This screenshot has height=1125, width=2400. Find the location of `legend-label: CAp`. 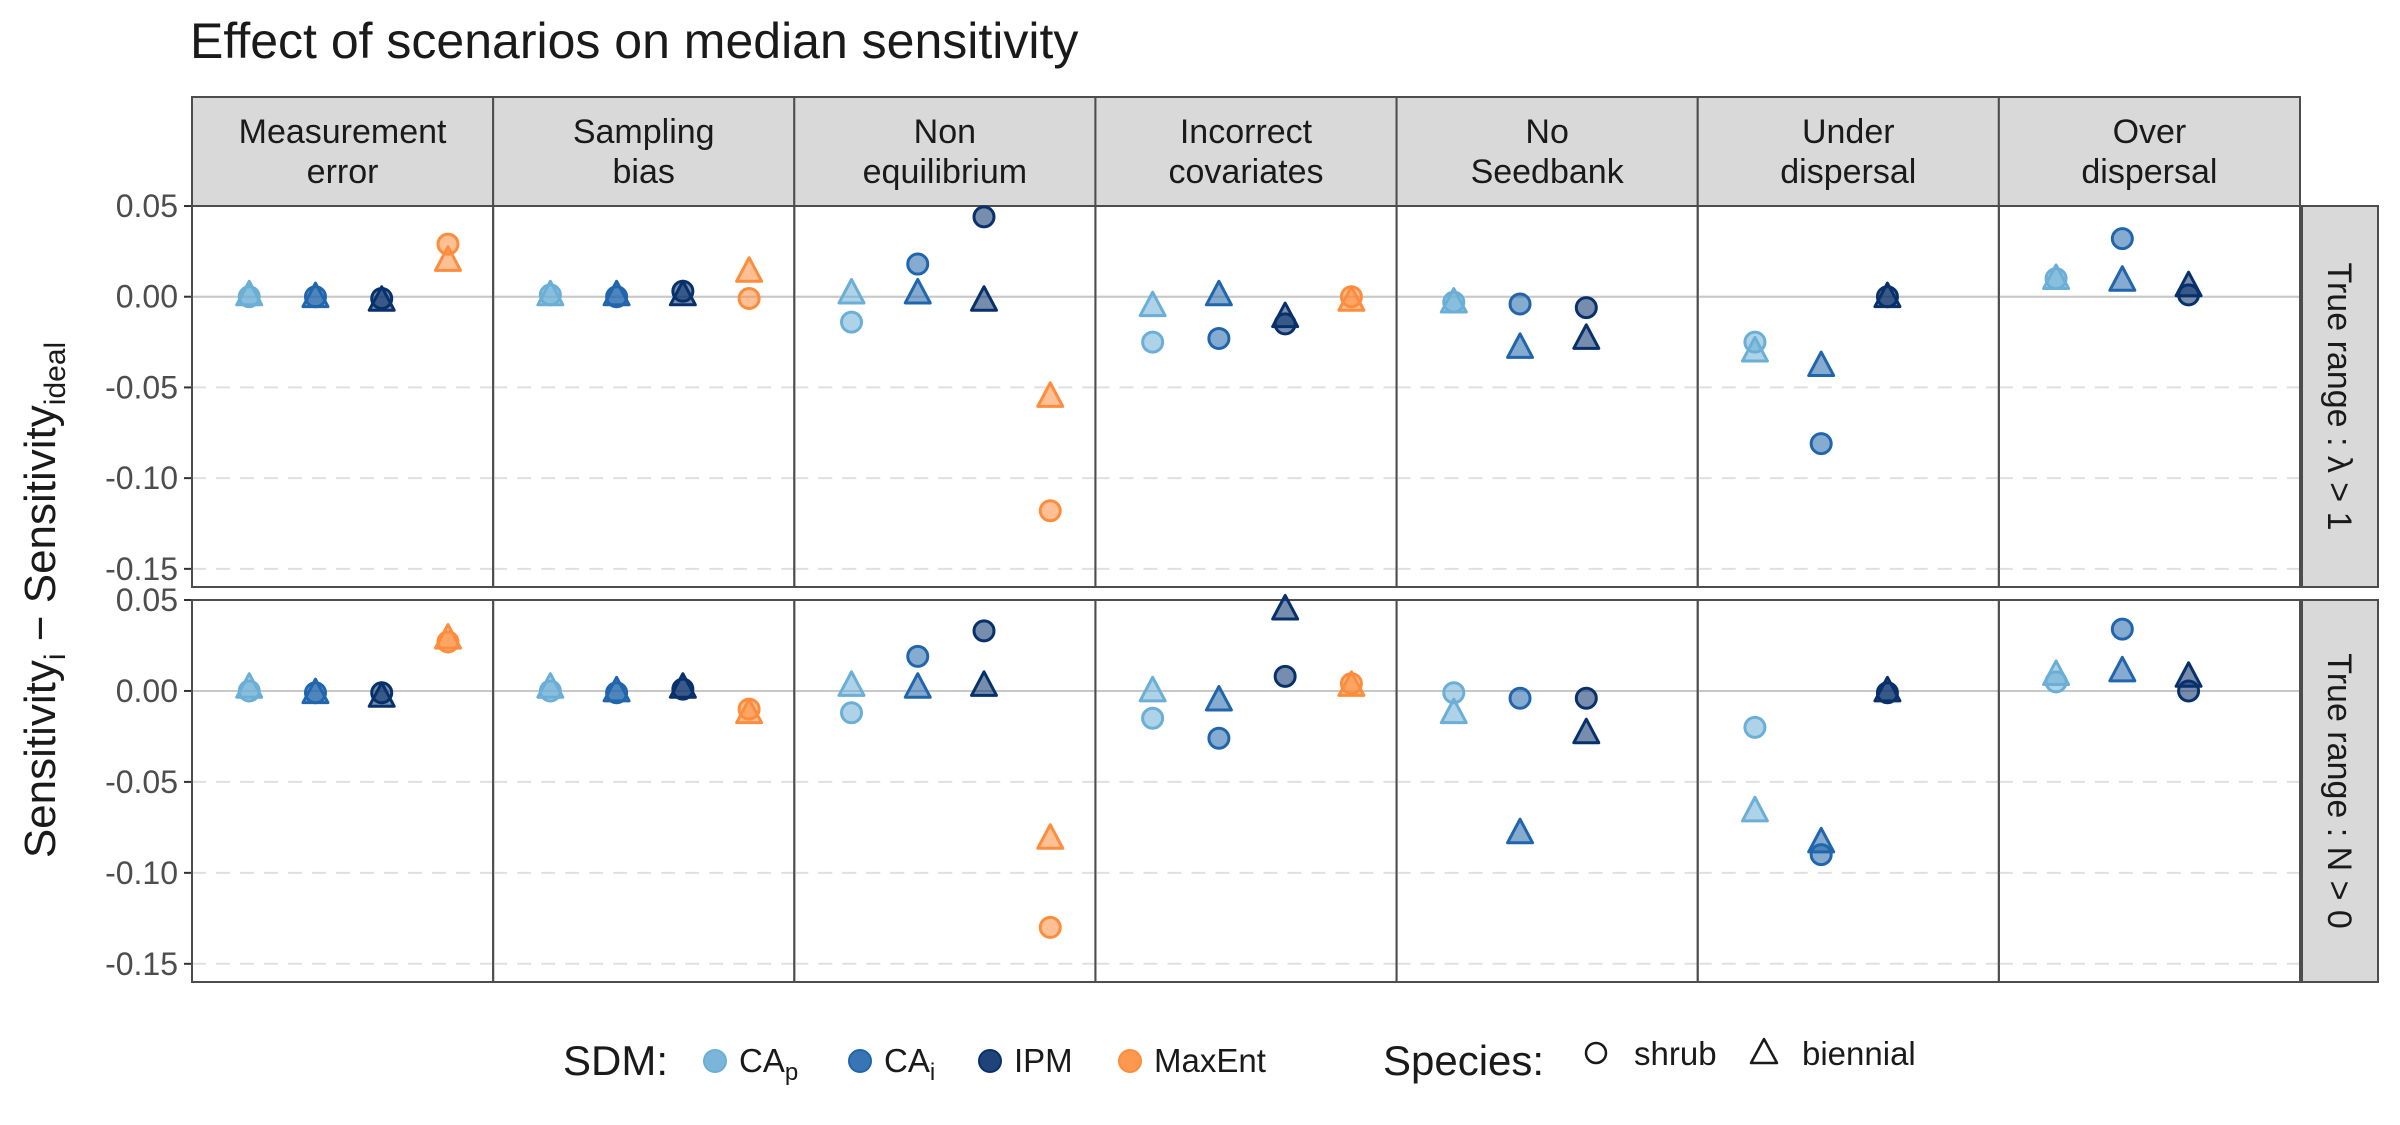

legend-label: CAp is located at coordinates (768, 1064).